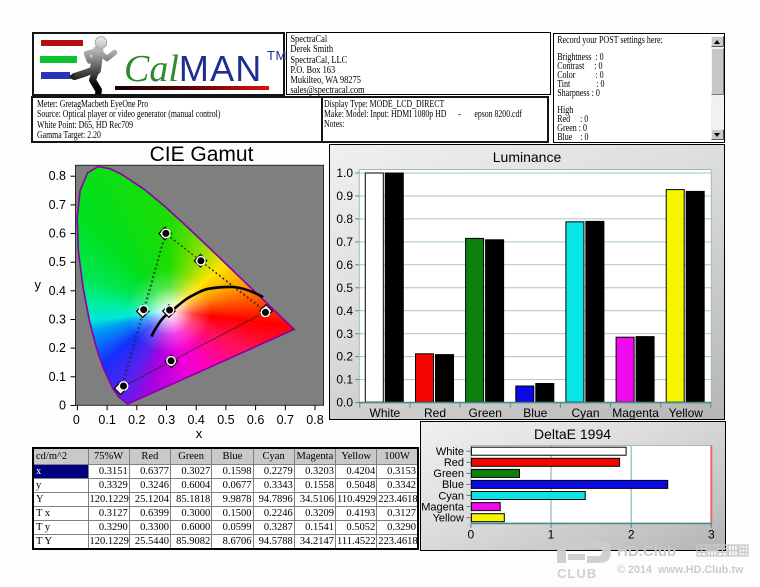  What do you see at coordinates (344, 196) in the screenshot?
I see `svg-text: 0.9` at bounding box center [344, 196].